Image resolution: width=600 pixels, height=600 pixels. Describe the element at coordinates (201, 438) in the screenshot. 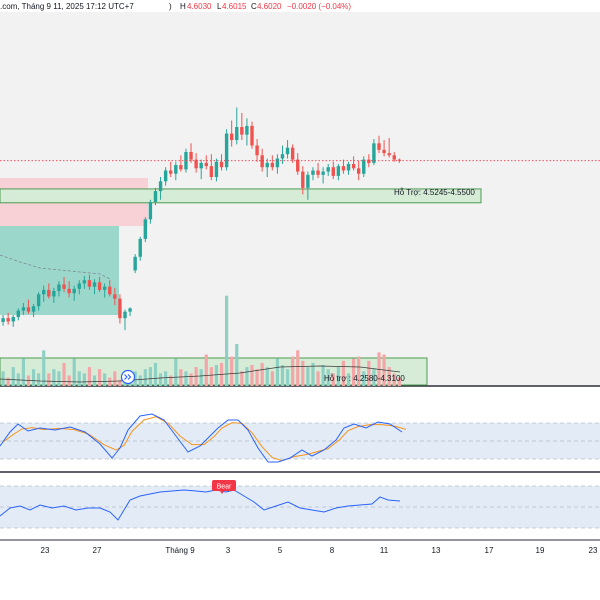

I see `stoch-k-line` at that location.